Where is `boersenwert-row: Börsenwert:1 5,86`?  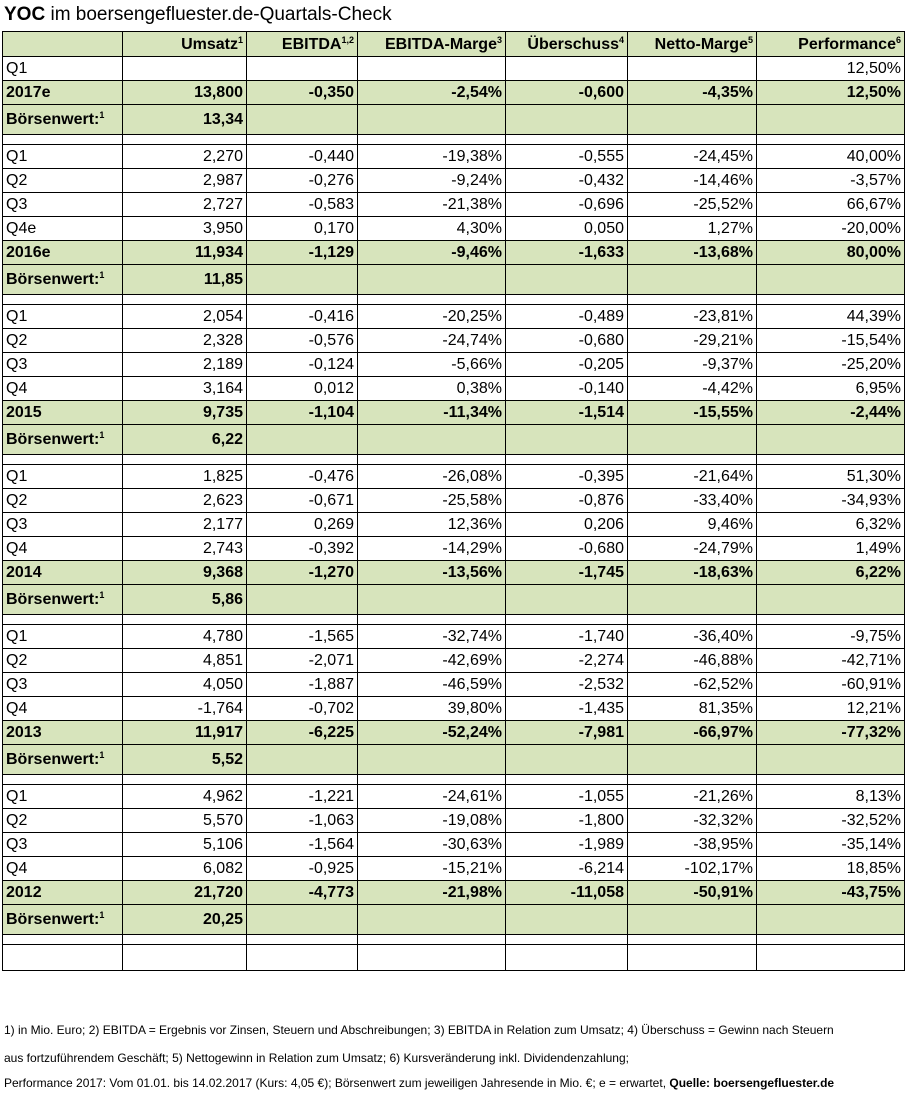
boersenwert-row: Börsenwert:1 5,86 is located at coordinates (453, 599).